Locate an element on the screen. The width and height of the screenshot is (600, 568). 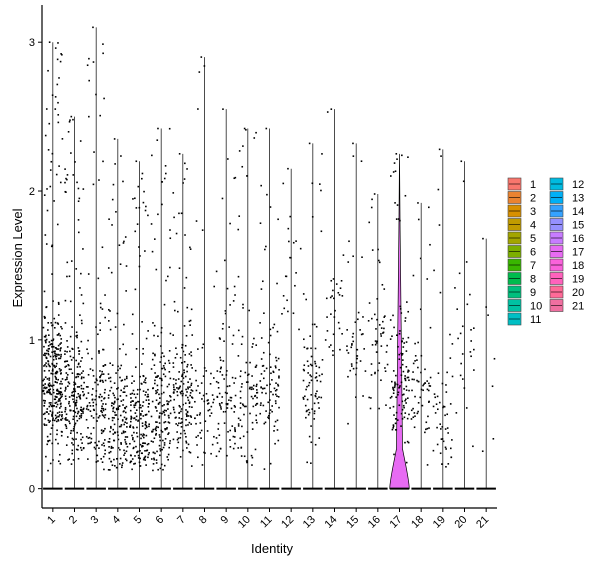
x-tick-label: 2 is located at coordinates (73, 520).